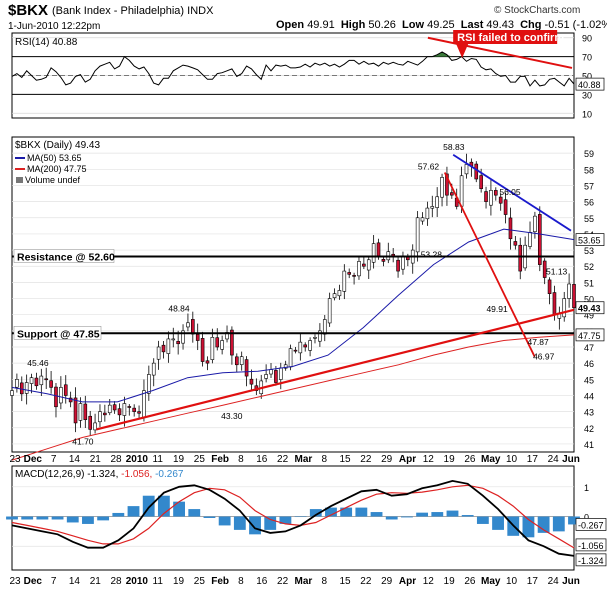  I want to click on open-value: 49.91, so click(321, 25).